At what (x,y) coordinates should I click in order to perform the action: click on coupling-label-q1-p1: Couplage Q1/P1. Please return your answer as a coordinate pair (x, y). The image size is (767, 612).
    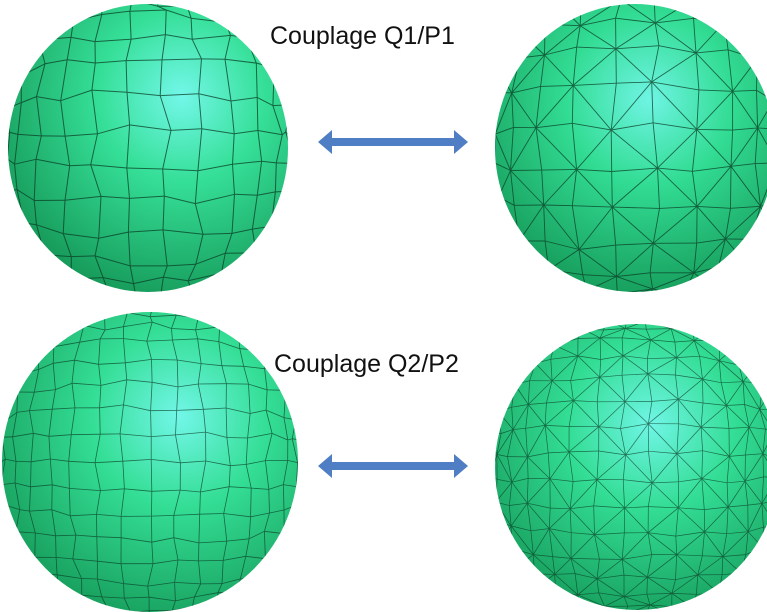
    Looking at the image, I should click on (362, 36).